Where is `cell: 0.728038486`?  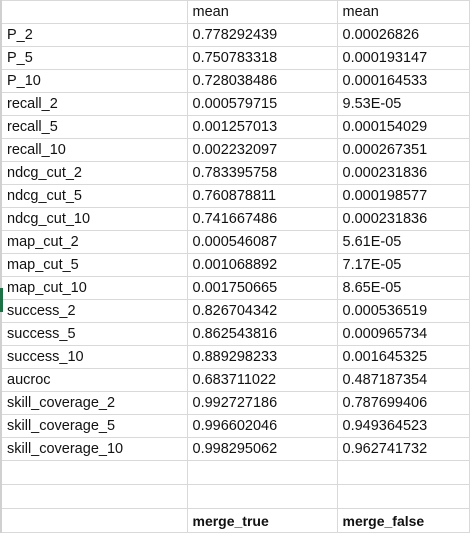 cell: 0.728038486 is located at coordinates (262, 81).